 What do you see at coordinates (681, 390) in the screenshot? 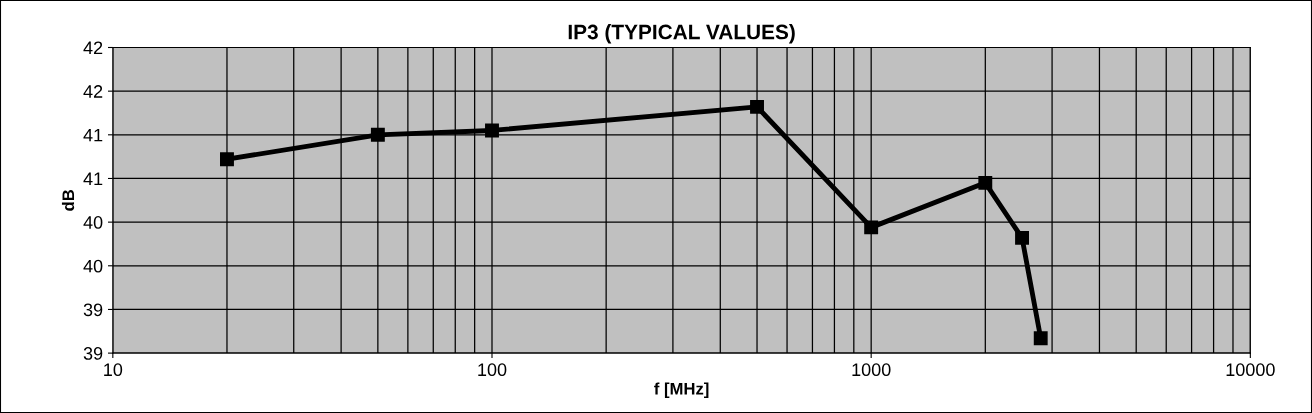
I see `x-axis-title: f [MHz]` at bounding box center [681, 390].